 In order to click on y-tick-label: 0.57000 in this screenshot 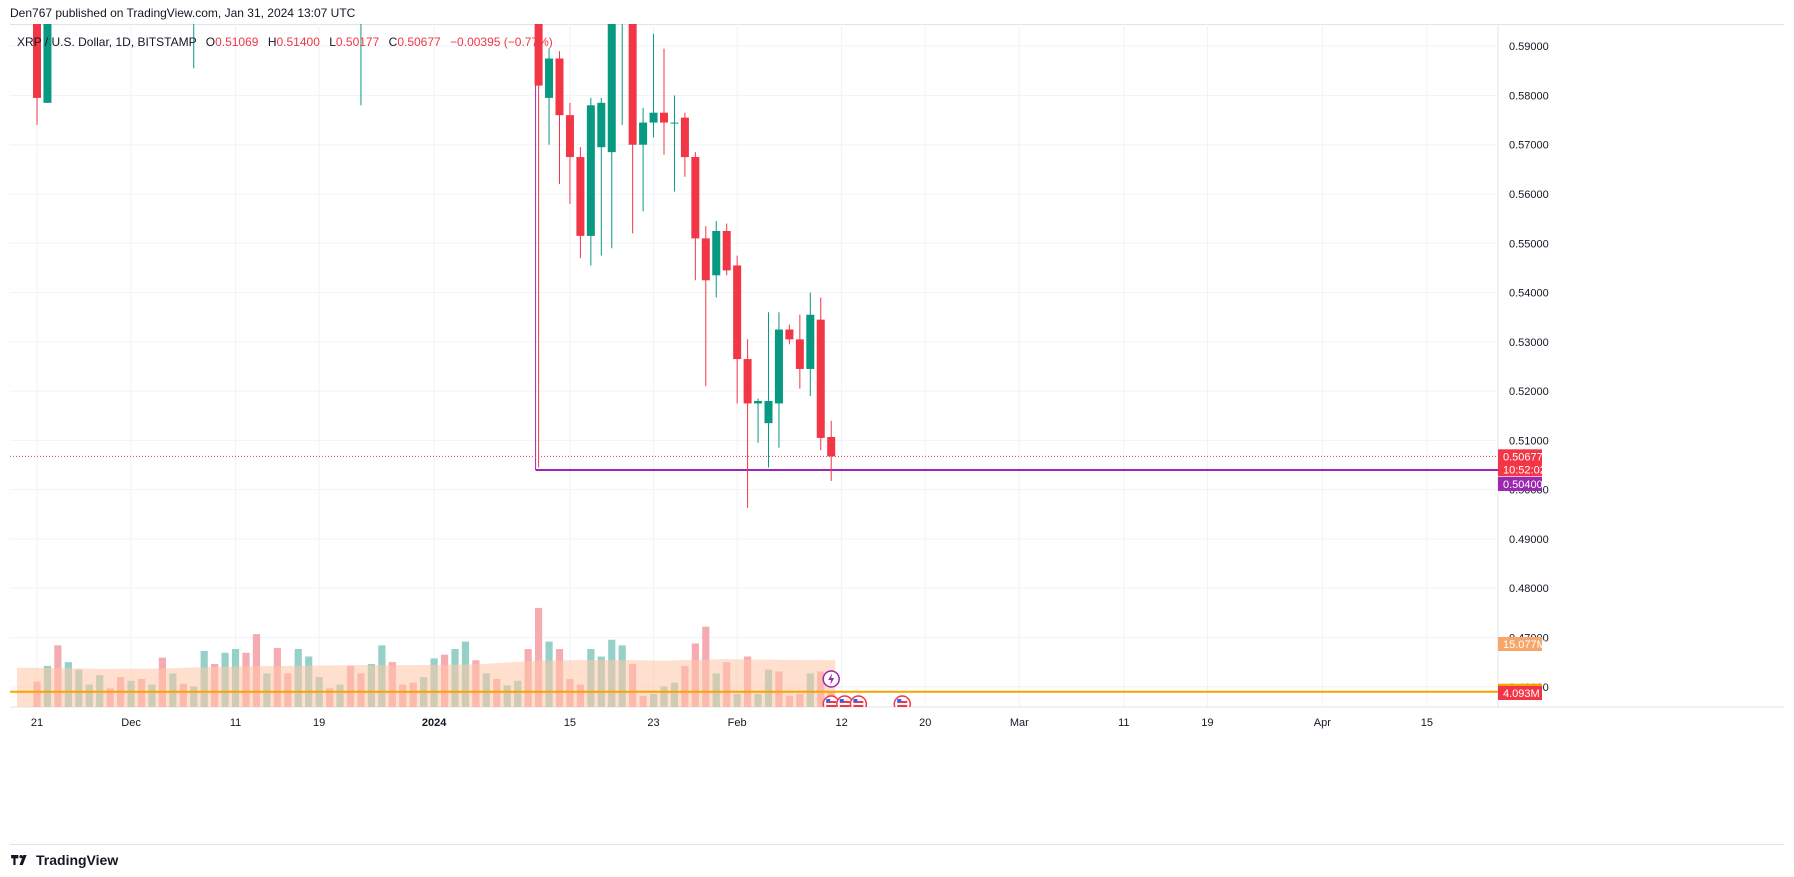, I will do `click(1529, 146)`.